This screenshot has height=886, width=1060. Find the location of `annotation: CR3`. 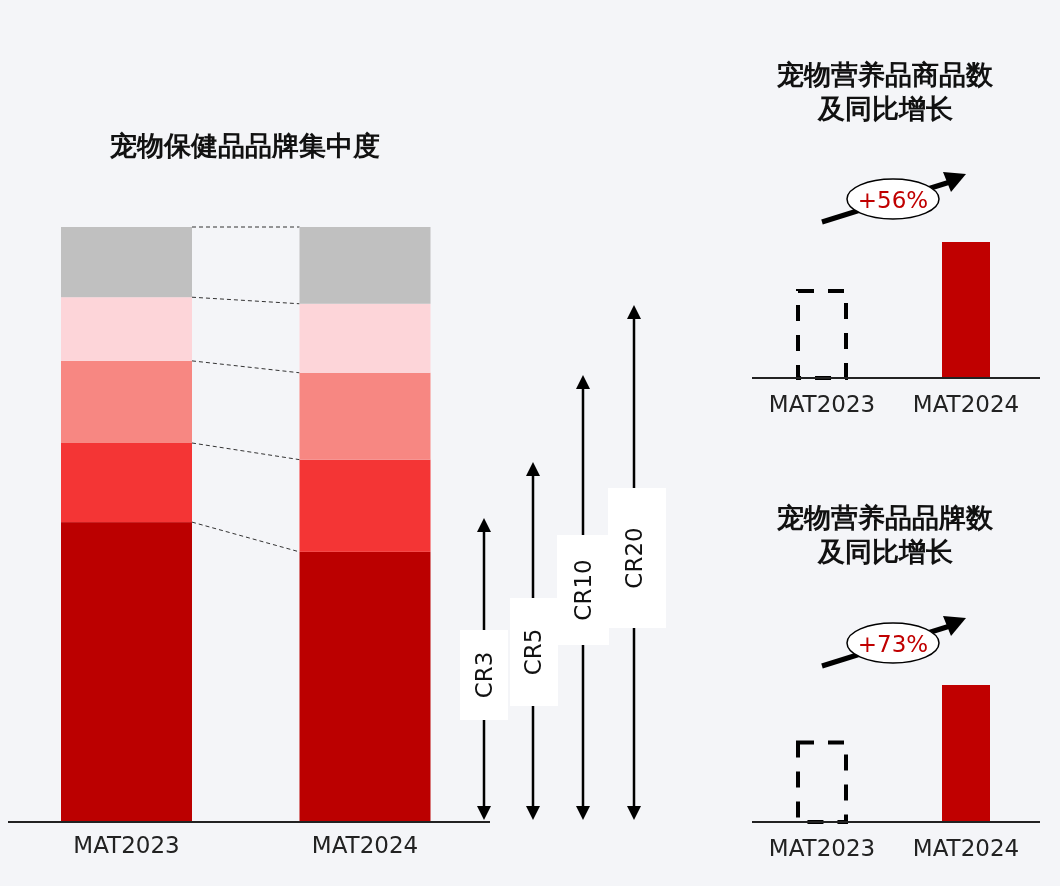

annotation: CR3 is located at coordinates (484, 675).